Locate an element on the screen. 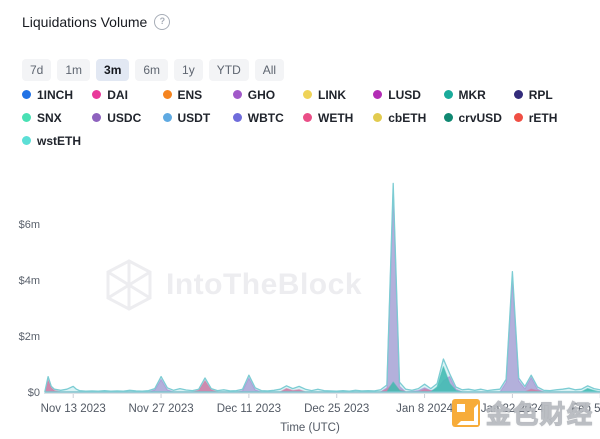 The height and width of the screenshot is (439, 600). legend-item-dai: DAI is located at coordinates (127, 94).